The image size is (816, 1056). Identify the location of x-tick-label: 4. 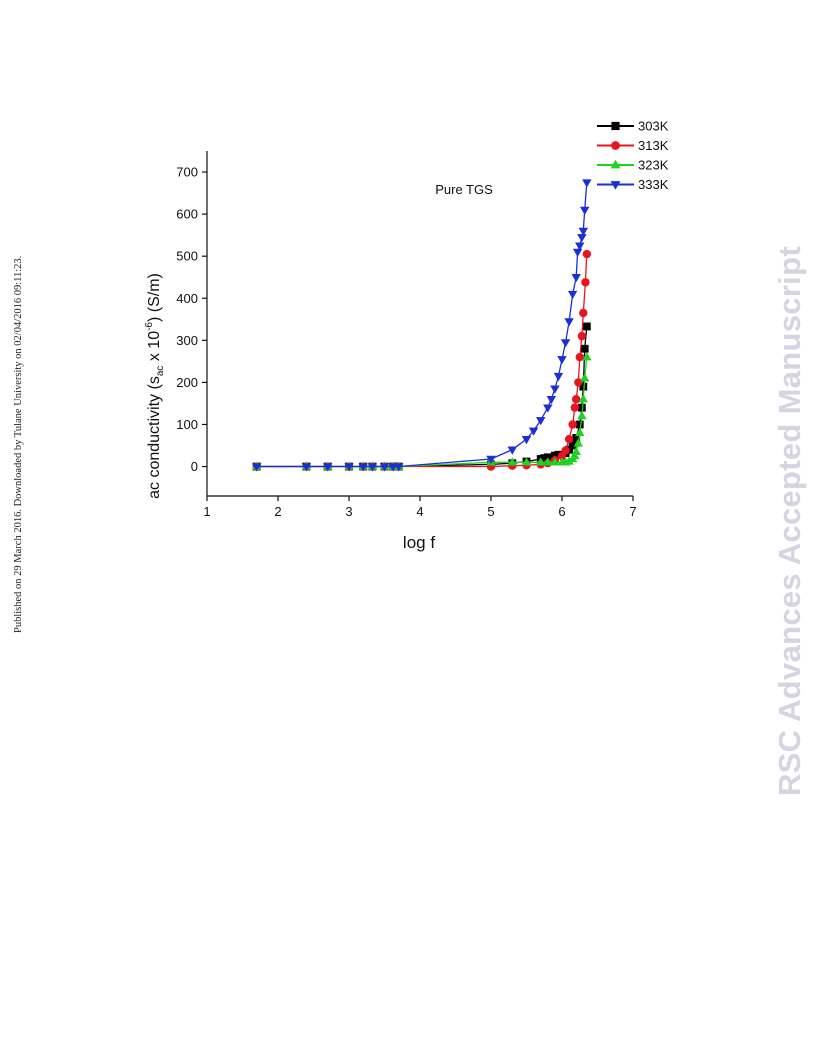
(419, 511).